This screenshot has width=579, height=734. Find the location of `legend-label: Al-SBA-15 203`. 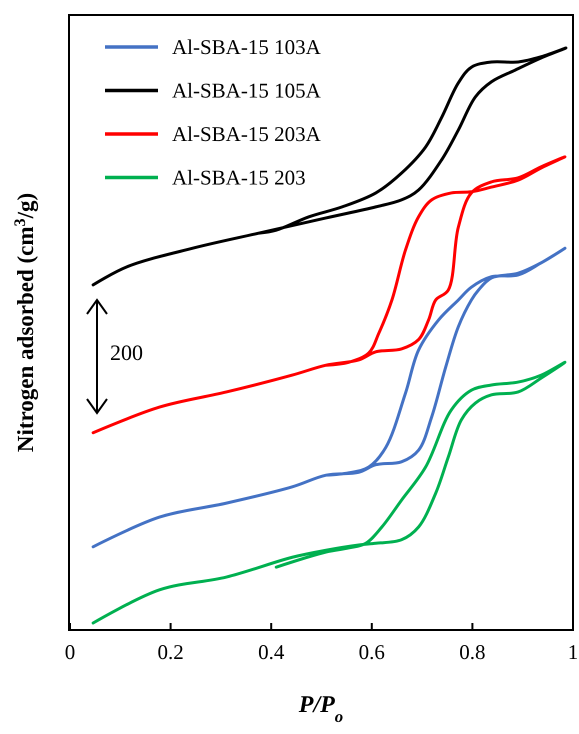

legend-label: Al-SBA-15 203 is located at coordinates (239, 178).